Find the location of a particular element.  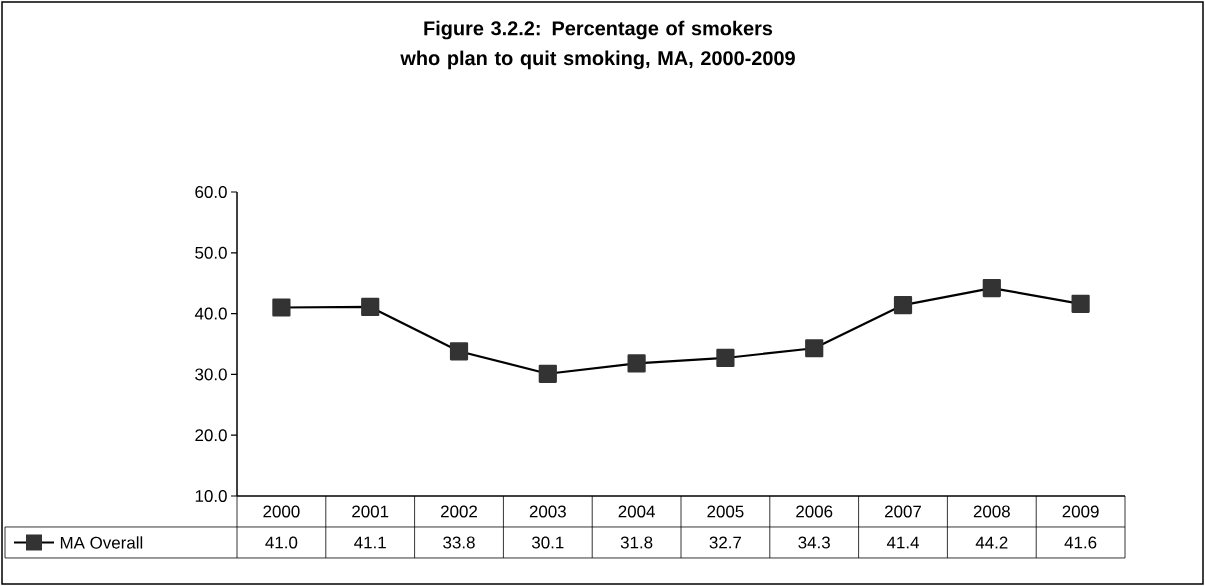

data-label: 32.7 is located at coordinates (725, 542).